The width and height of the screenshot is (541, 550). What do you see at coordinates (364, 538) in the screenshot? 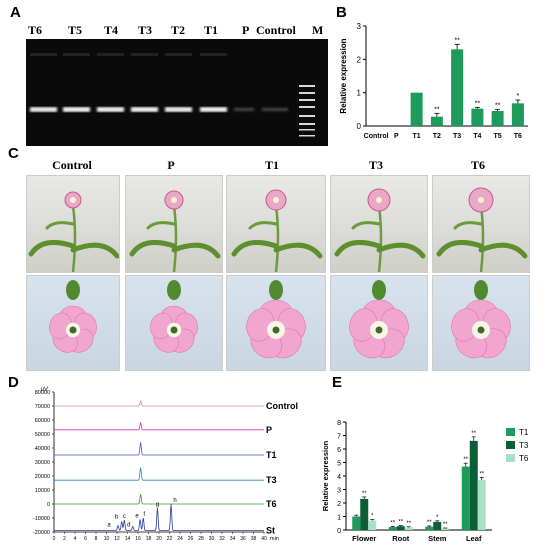
I see `x-tick-label: Flower` at bounding box center [364, 538].